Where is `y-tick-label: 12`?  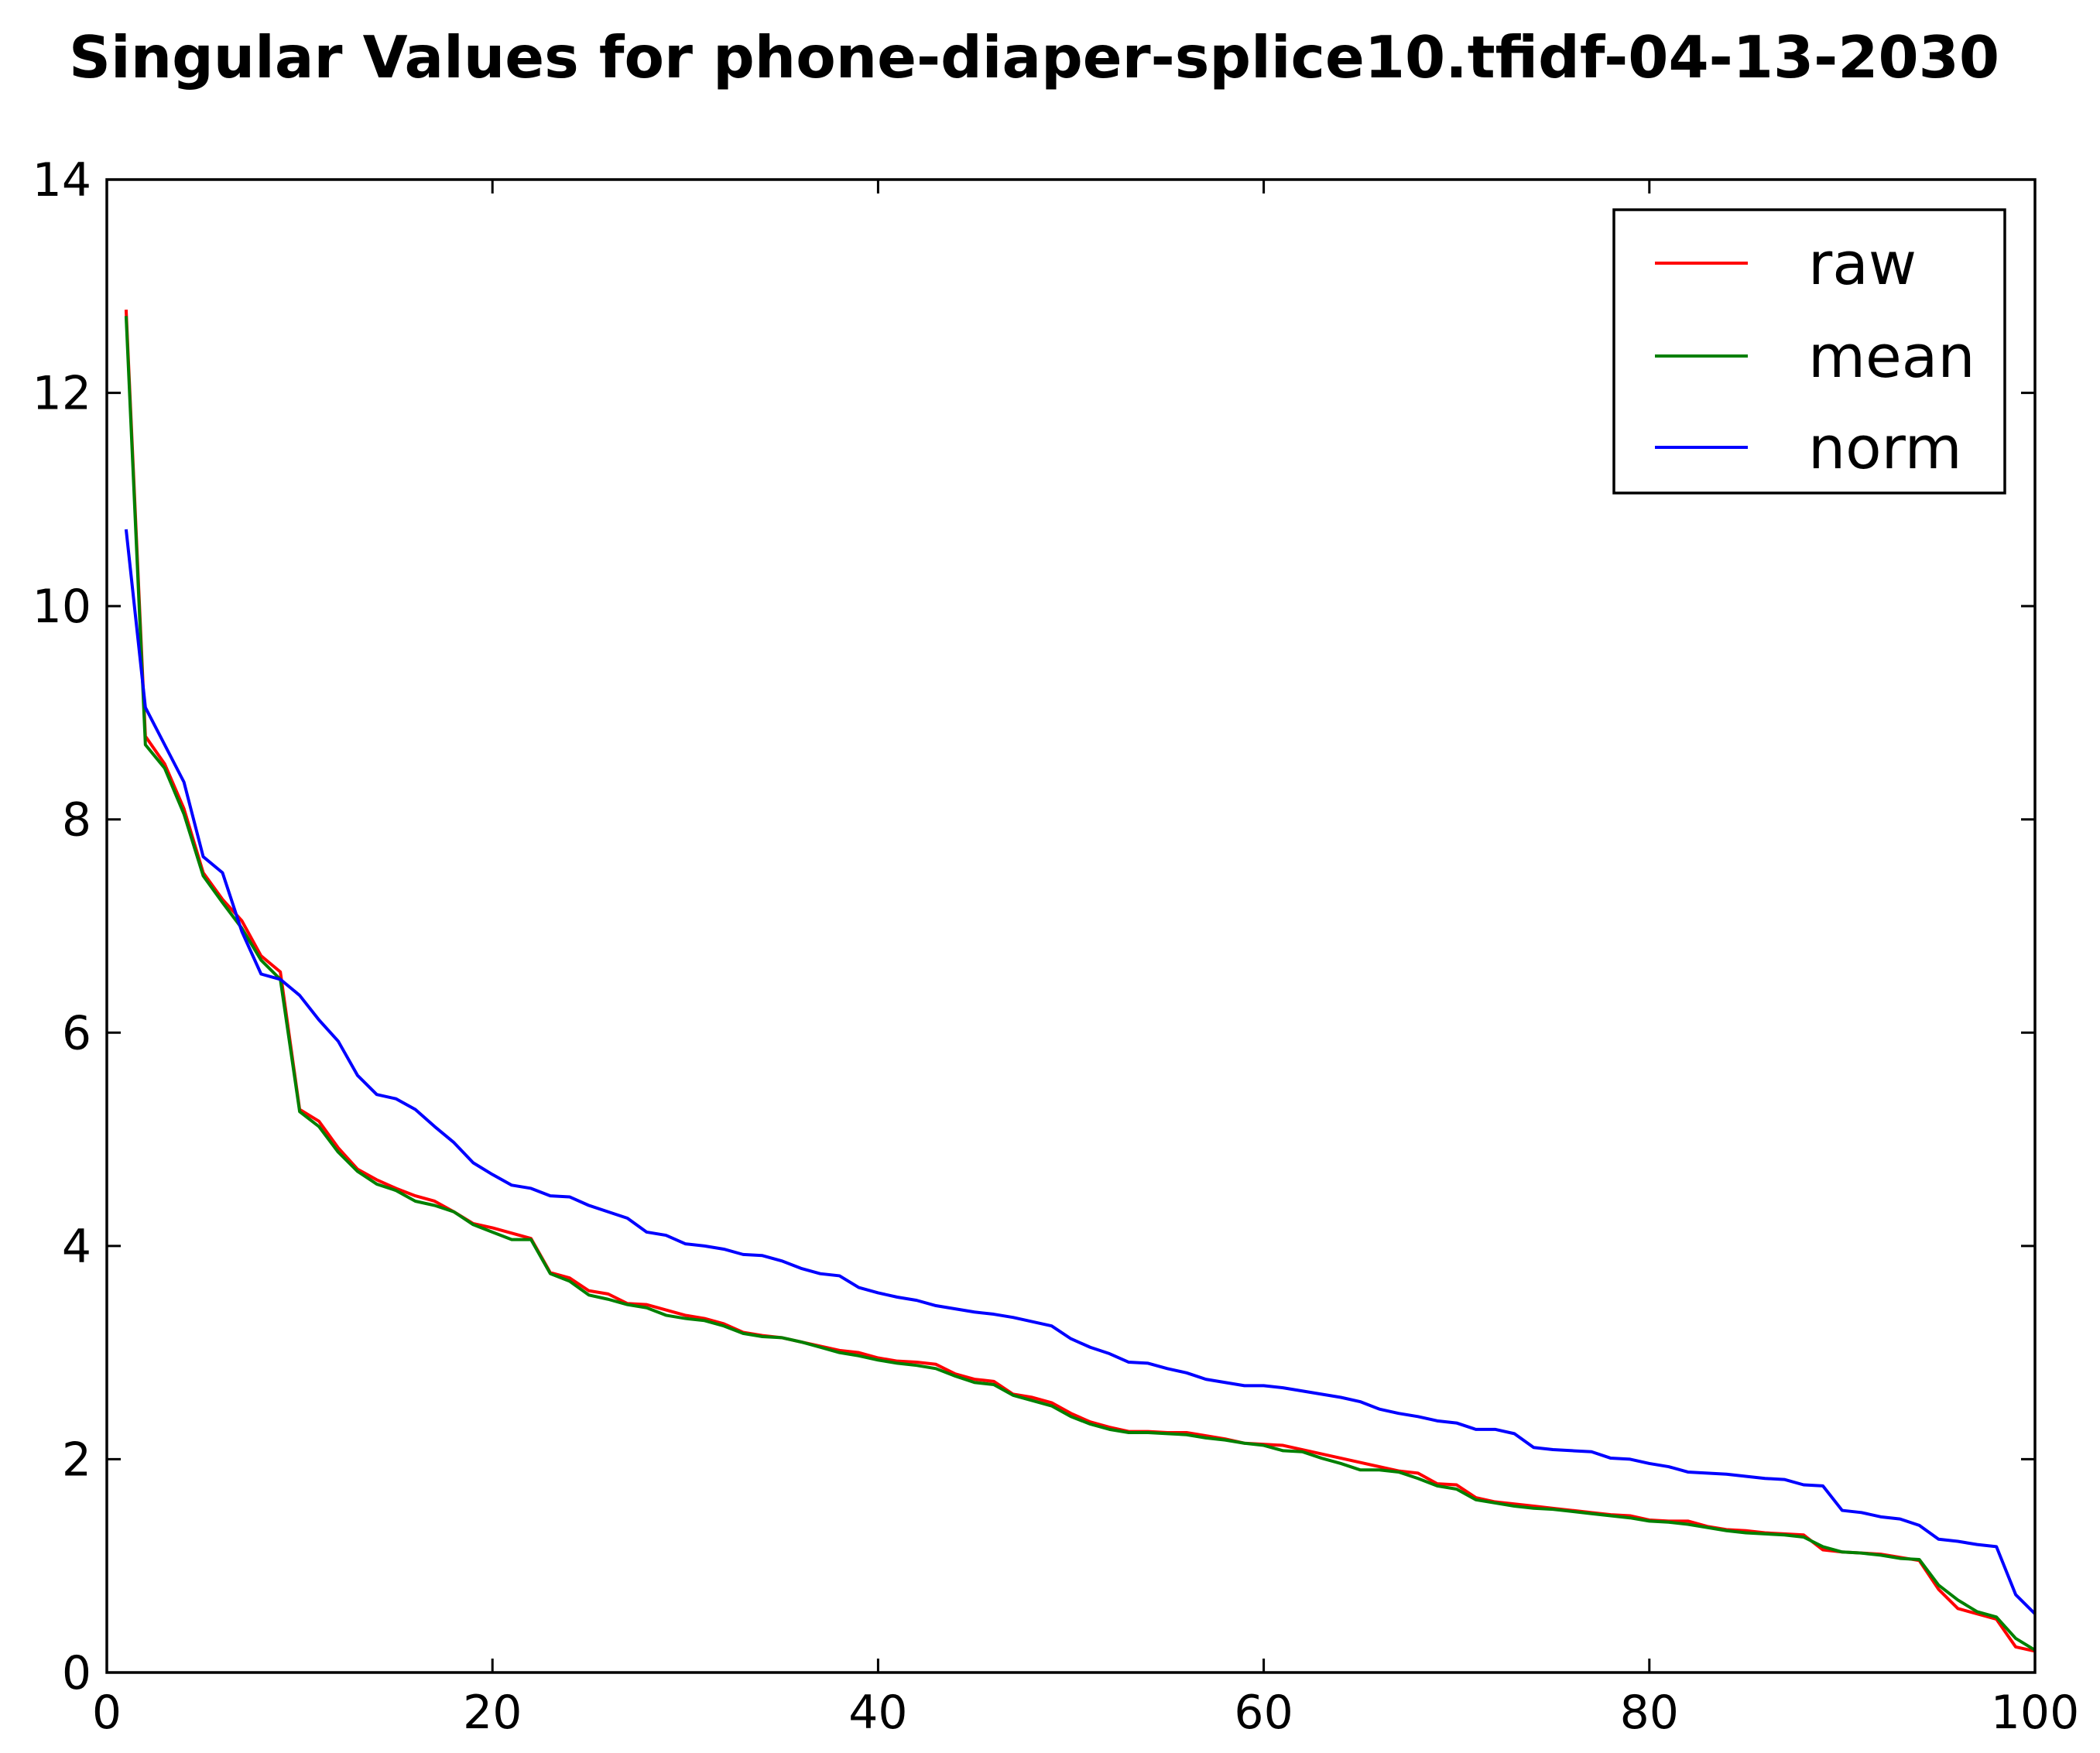
y-tick-label: 12 is located at coordinates (62, 394).